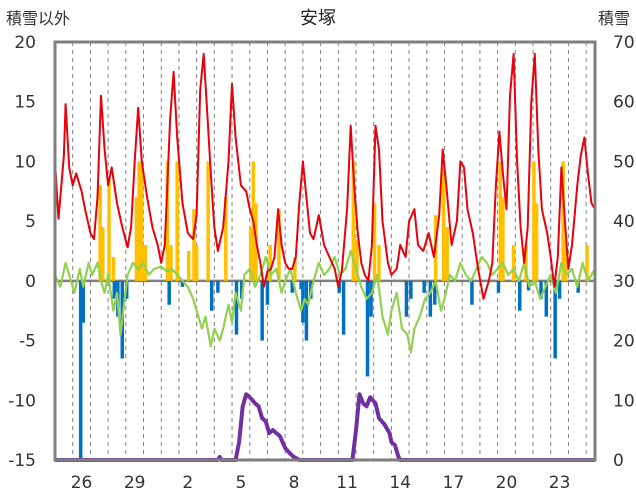  I want to click on x-axis-ticks: 26 29 2 5 8 11 14 17 20 23, so click(321, 483).